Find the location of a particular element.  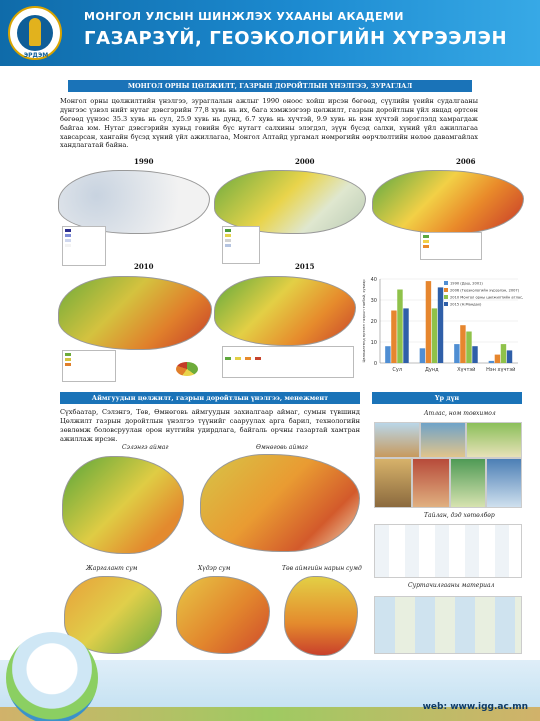

map-2010-legend is located at coordinates (89, 366).